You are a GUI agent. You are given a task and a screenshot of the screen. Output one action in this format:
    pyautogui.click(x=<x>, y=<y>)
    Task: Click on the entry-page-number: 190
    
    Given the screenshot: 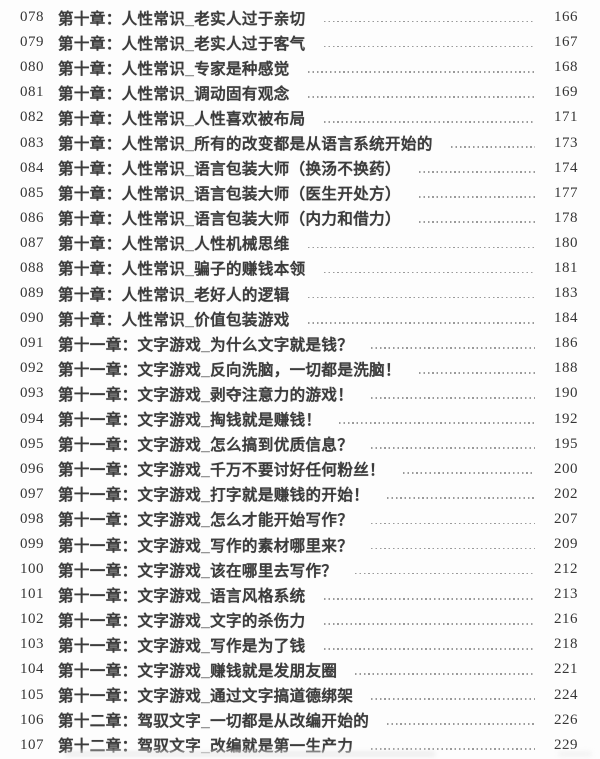 What is the action you would take?
    pyautogui.click(x=566, y=393)
    